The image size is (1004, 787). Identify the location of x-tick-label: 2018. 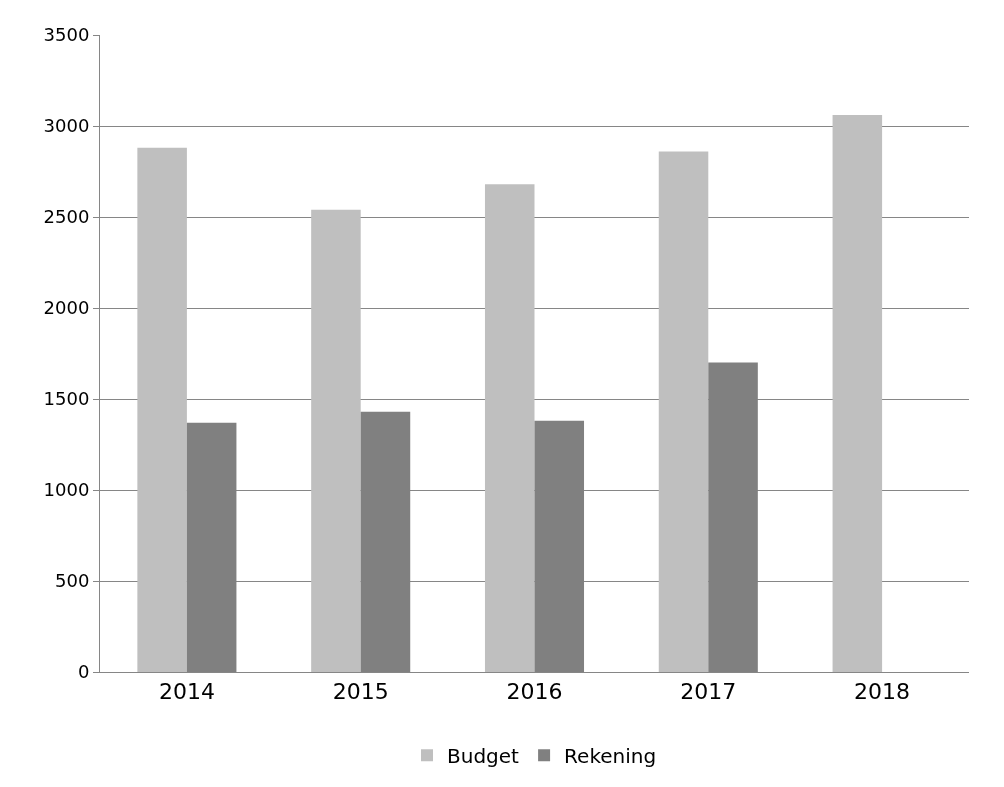
(882, 692).